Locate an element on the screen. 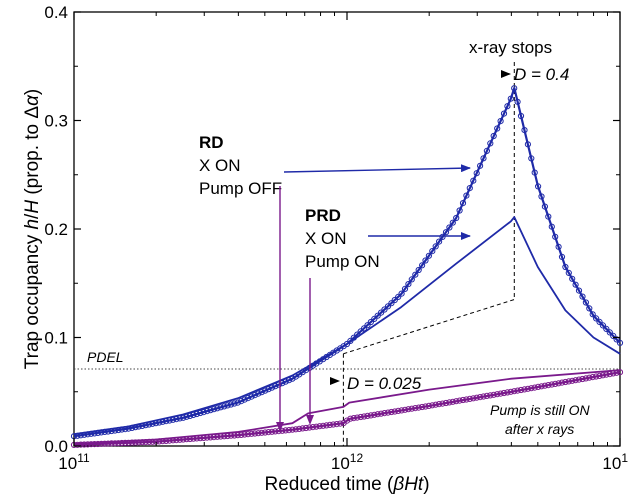  annot-pump-still-on: Pump is still ON is located at coordinates (540, 410).